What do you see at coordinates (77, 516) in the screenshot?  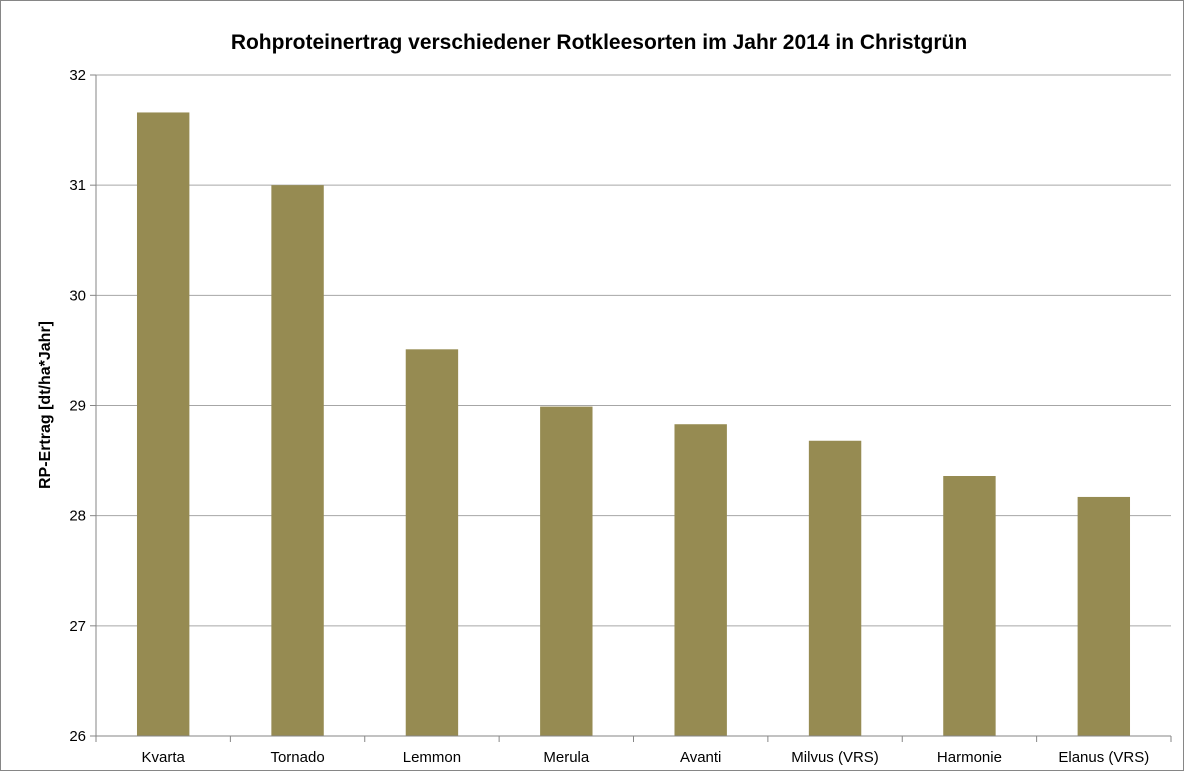 I see `y-tick-label: 28` at bounding box center [77, 516].